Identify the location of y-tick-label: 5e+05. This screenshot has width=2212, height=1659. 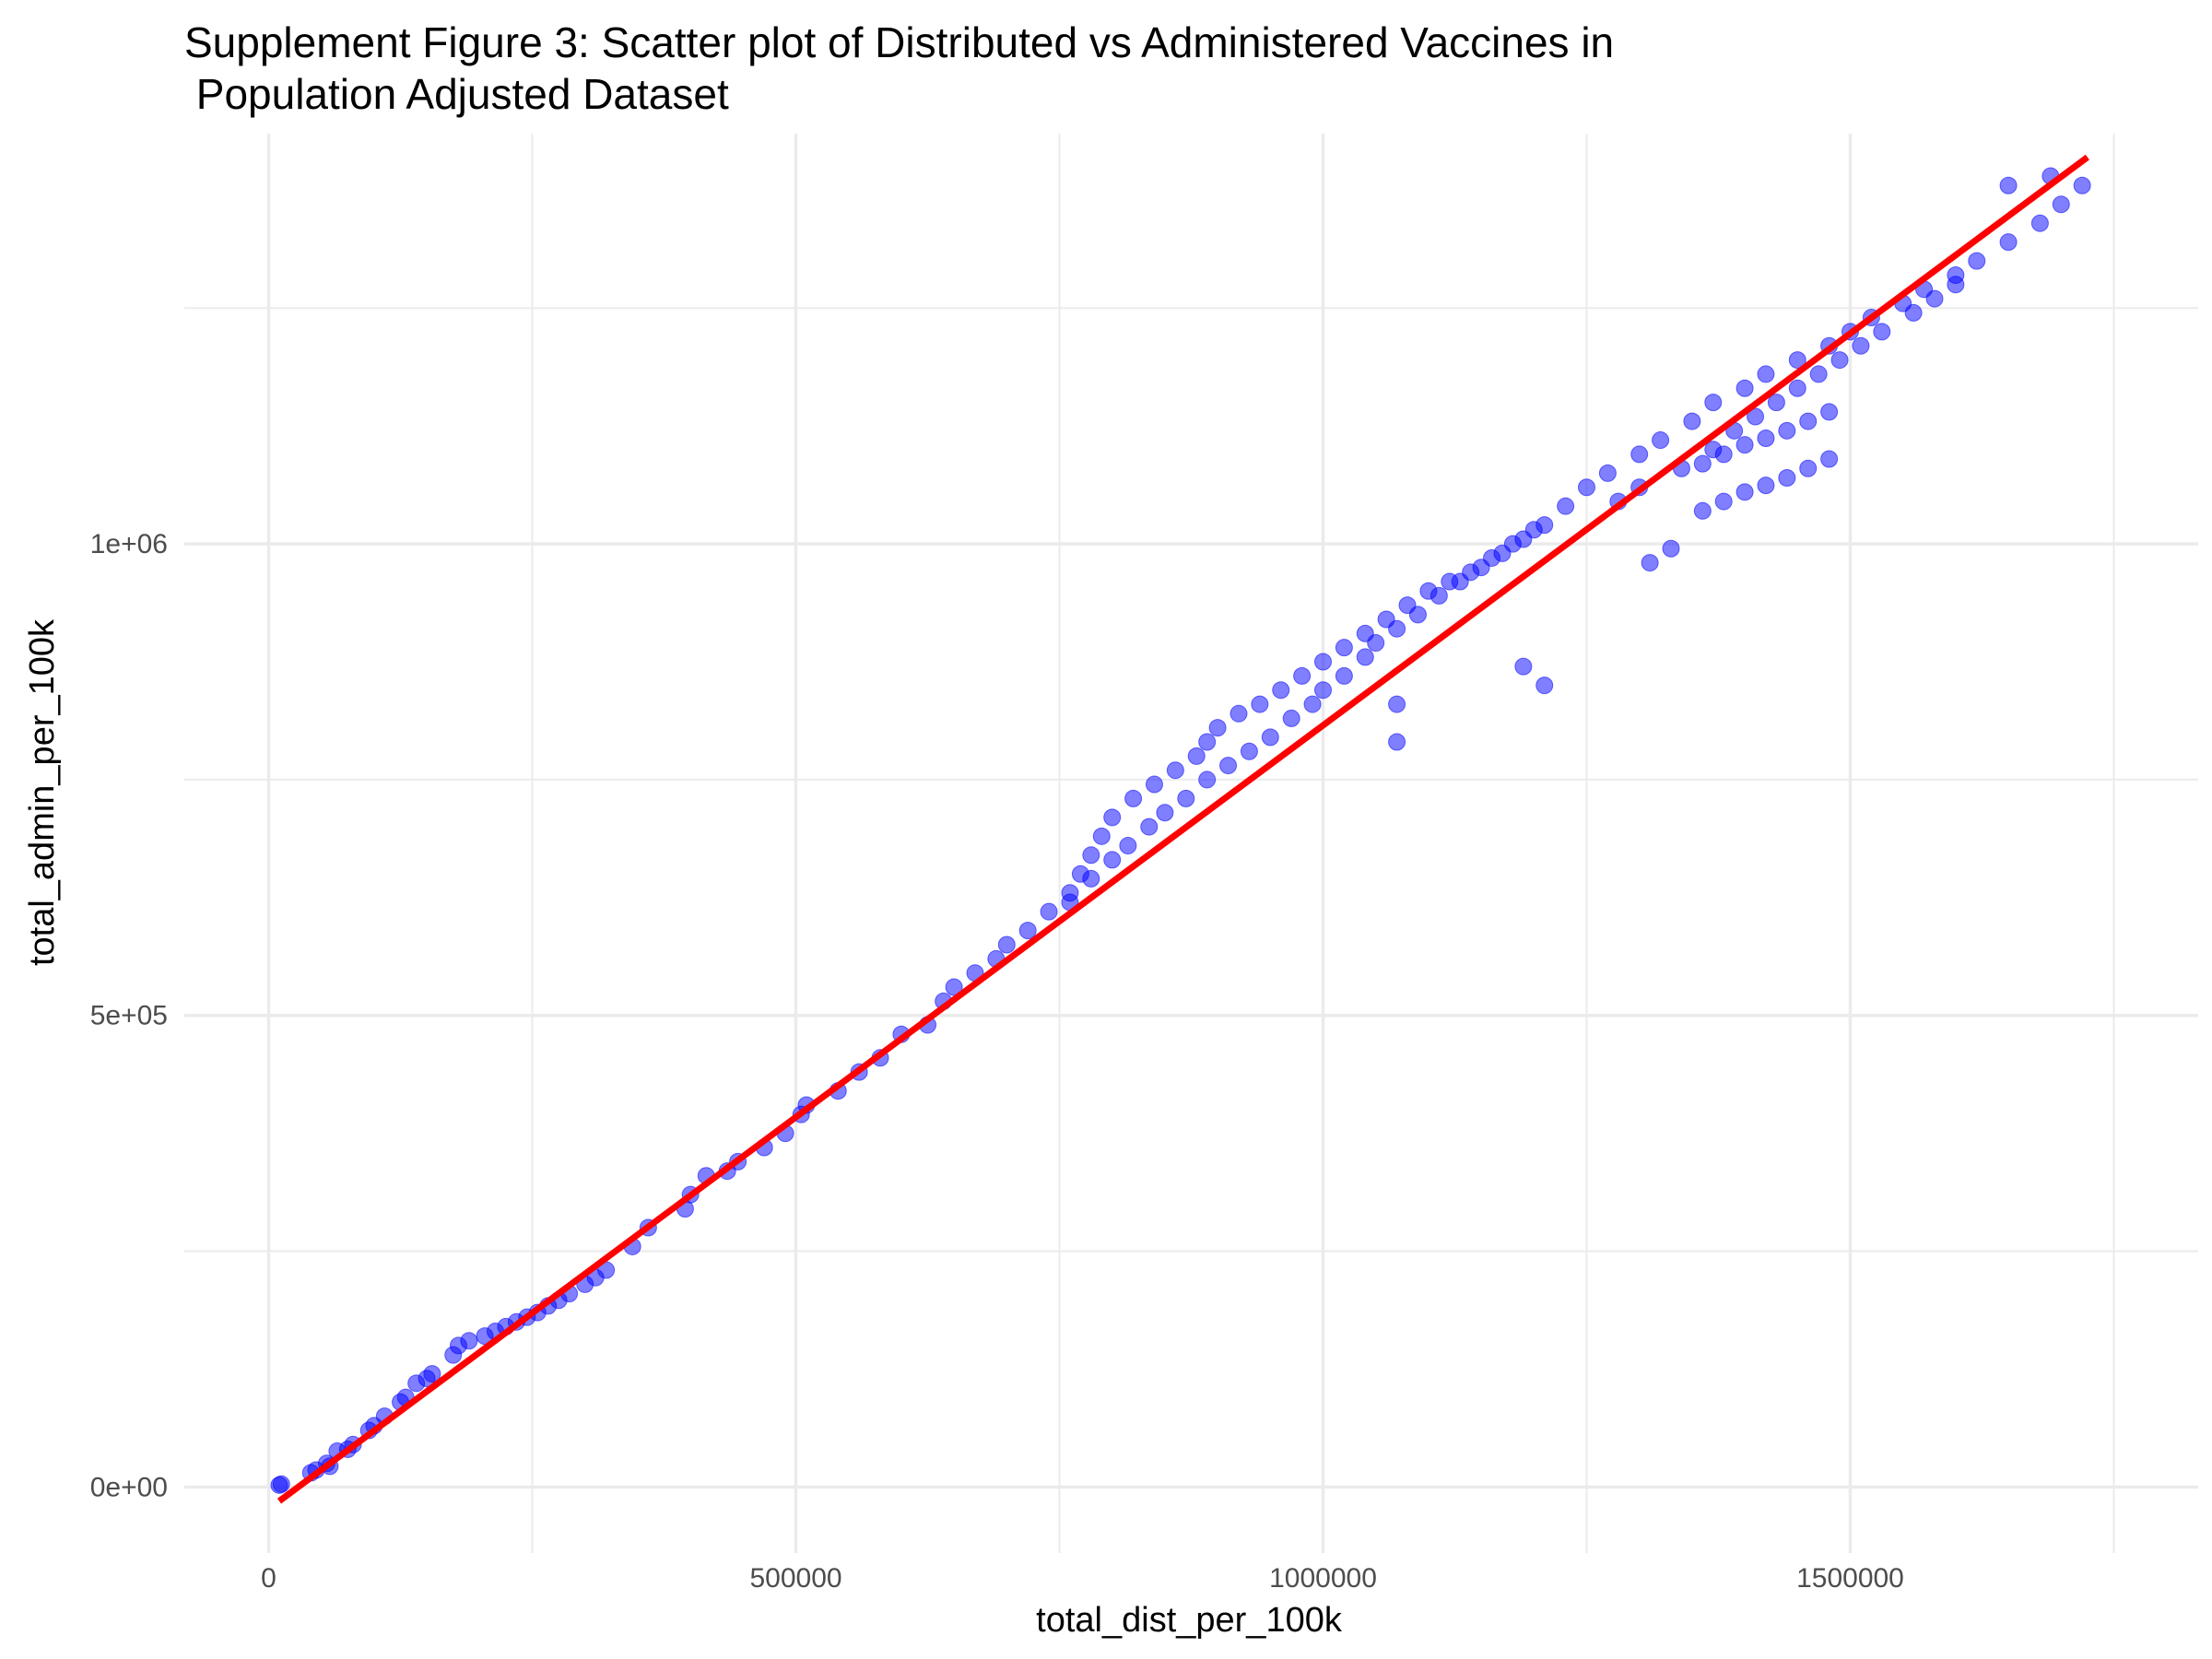
(129, 1016).